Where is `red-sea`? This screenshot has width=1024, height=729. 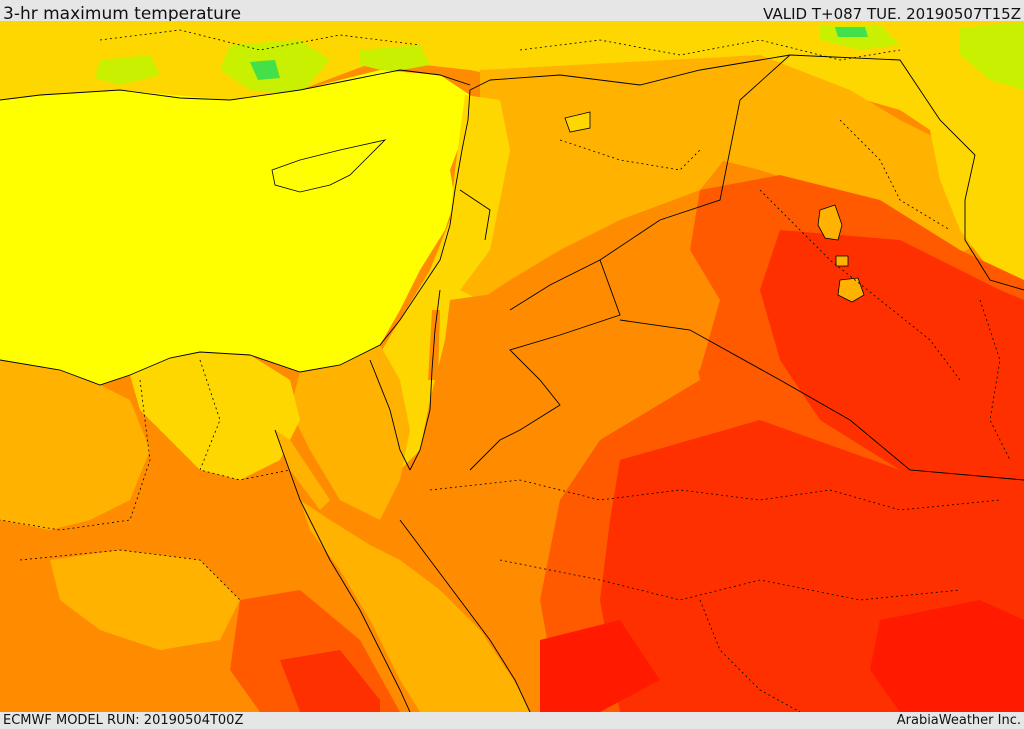 red-sea is located at coordinates (415, 606).